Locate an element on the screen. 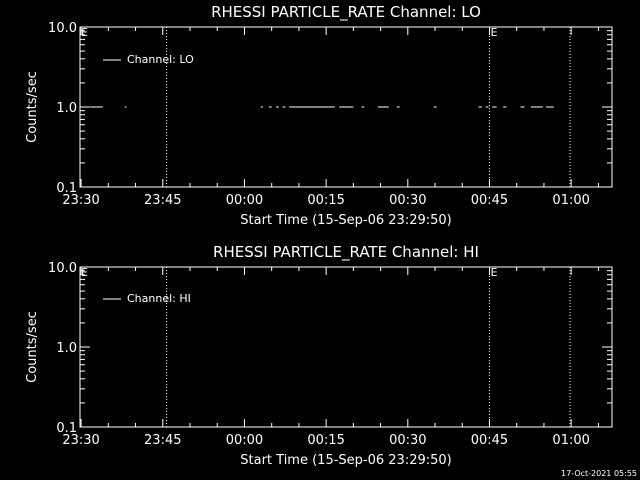 Image resolution: width=640 pixels, height=480 pixels. x-tick-label-lo: 01:00 is located at coordinates (570, 200).